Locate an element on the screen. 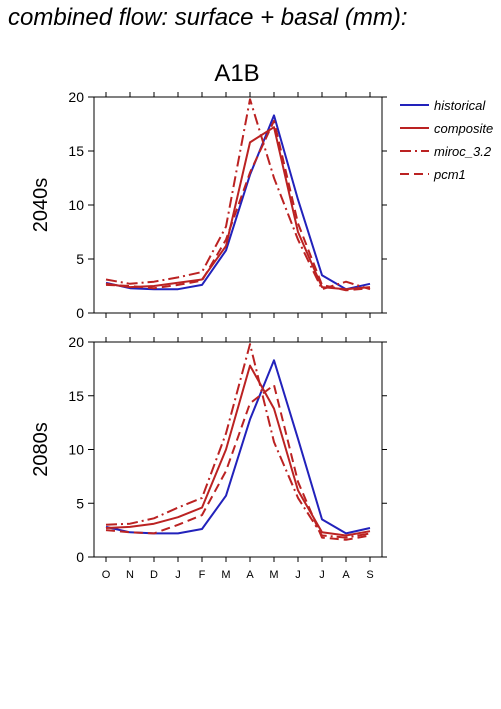 This screenshot has height=709, width=501. y-axis-label-2080s: 2080s is located at coordinates (41, 449).